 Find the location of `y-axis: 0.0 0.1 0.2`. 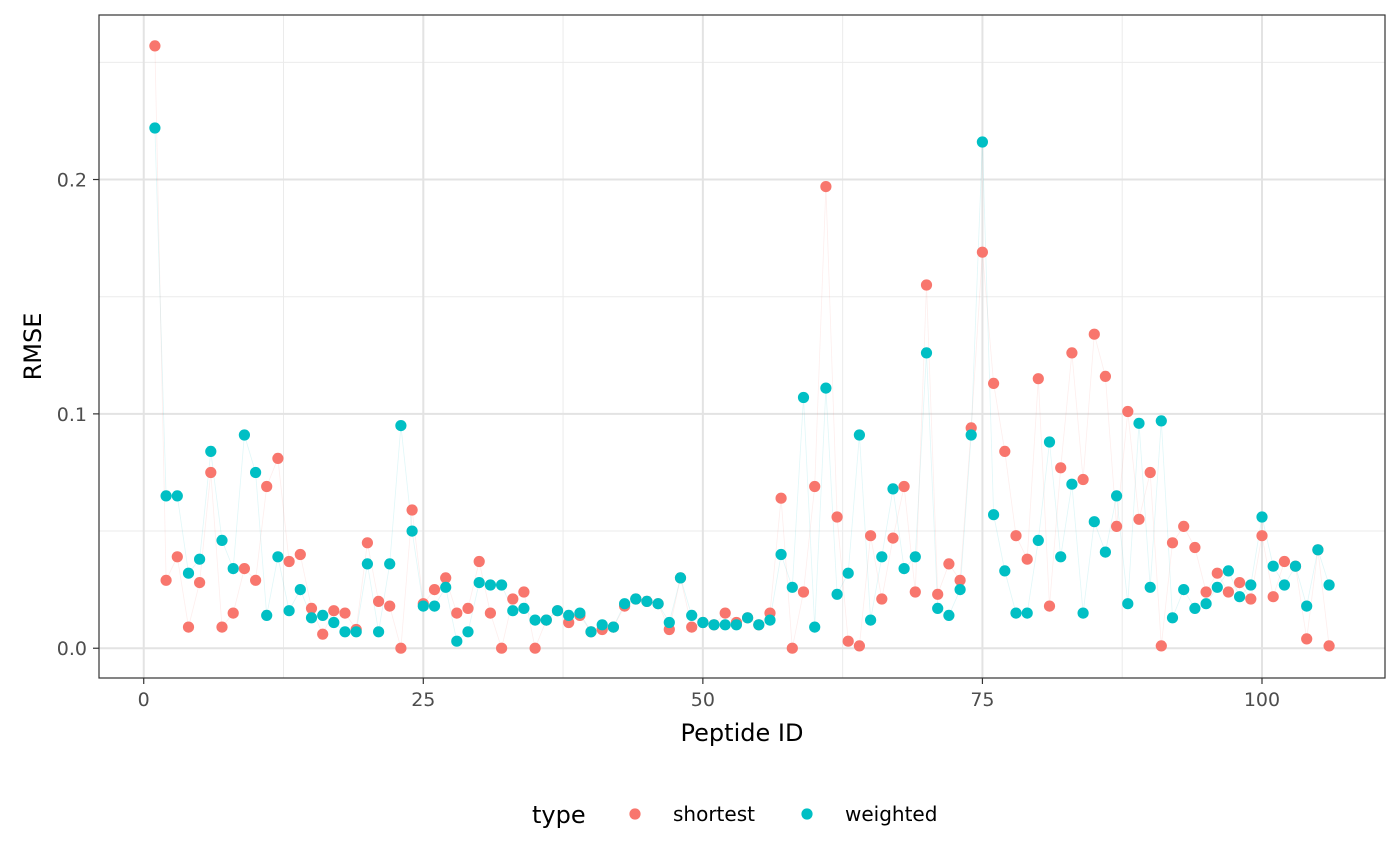

y-axis: 0.0 0.1 0.2 is located at coordinates (78, 415).